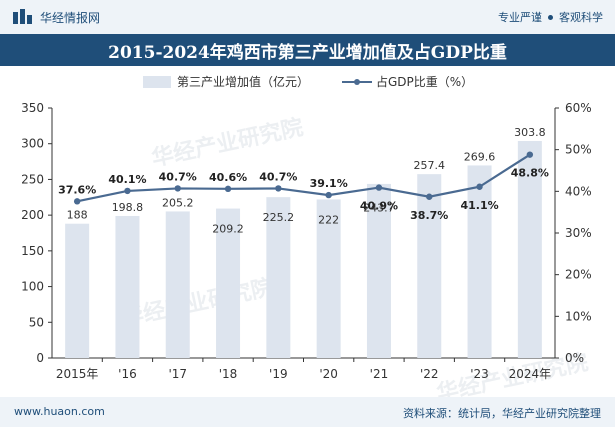  I want to click on footer-source: 资料来源：统计局，华经产业研究院整理, so click(502, 413).